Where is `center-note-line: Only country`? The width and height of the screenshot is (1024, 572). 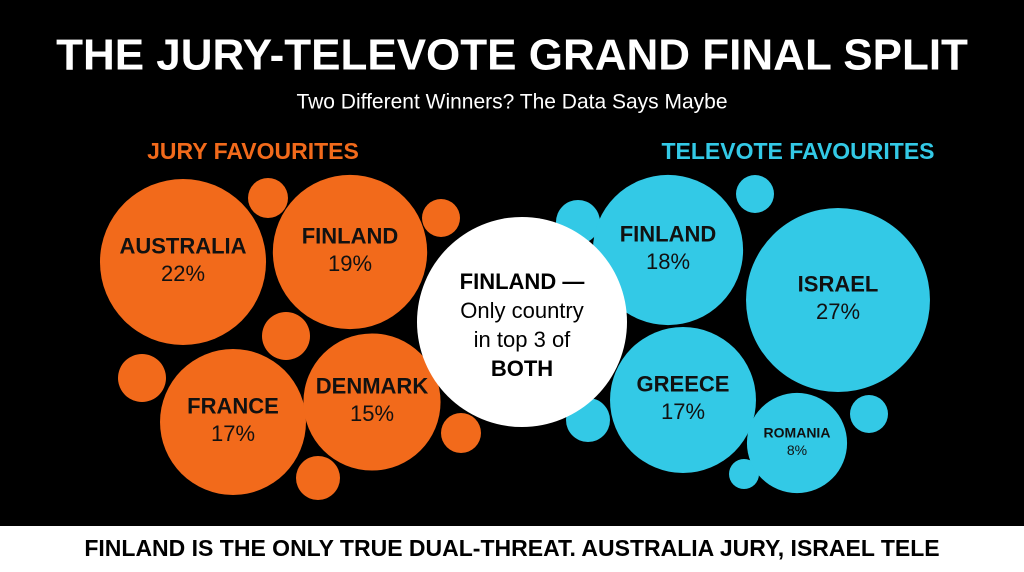 center-note-line: Only country is located at coordinates (522, 310).